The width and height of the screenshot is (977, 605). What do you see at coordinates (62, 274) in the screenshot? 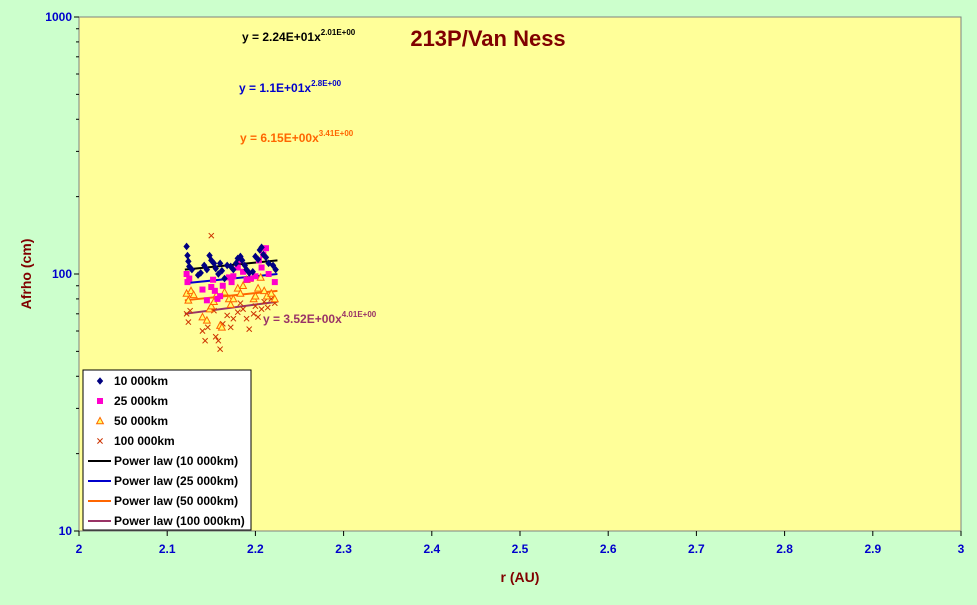
I see `y-tick-label: 100` at bounding box center [62, 274].